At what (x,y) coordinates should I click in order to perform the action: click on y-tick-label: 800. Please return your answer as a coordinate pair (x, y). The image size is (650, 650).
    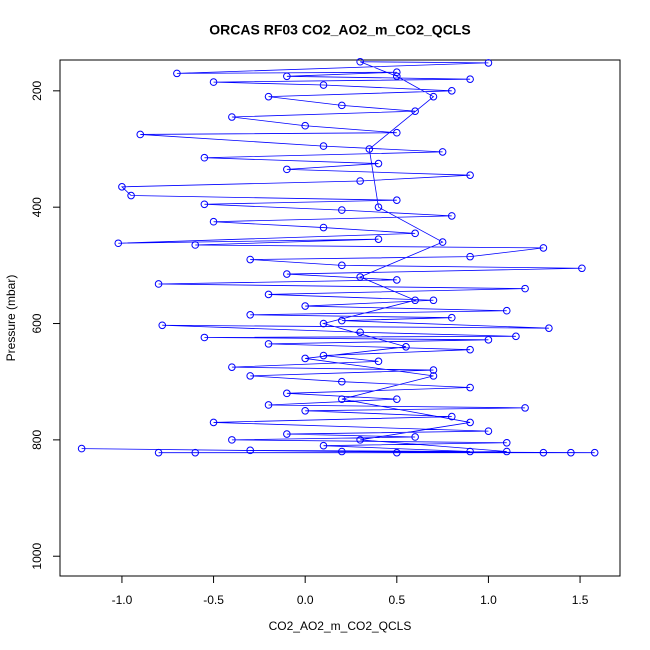
    Looking at the image, I should click on (37, 440).